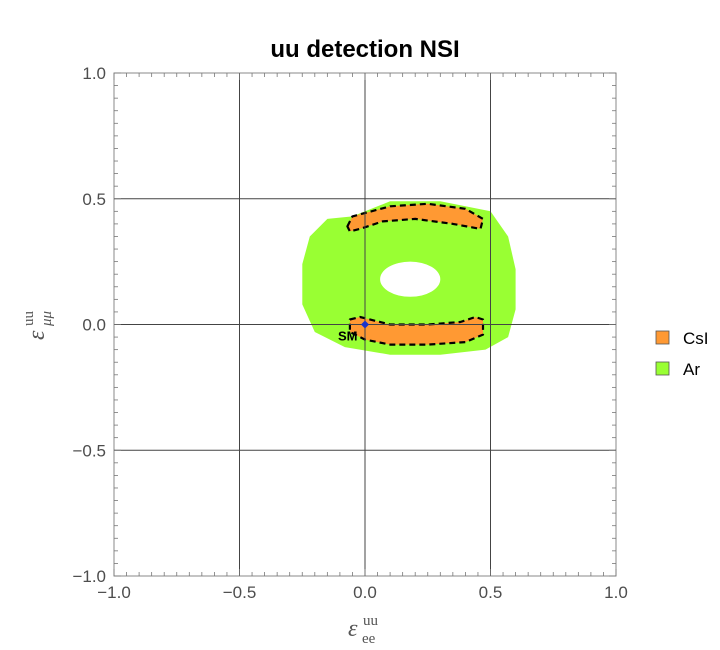  I want to click on y-axis-label: ε μμ uu, so click(38, 325).